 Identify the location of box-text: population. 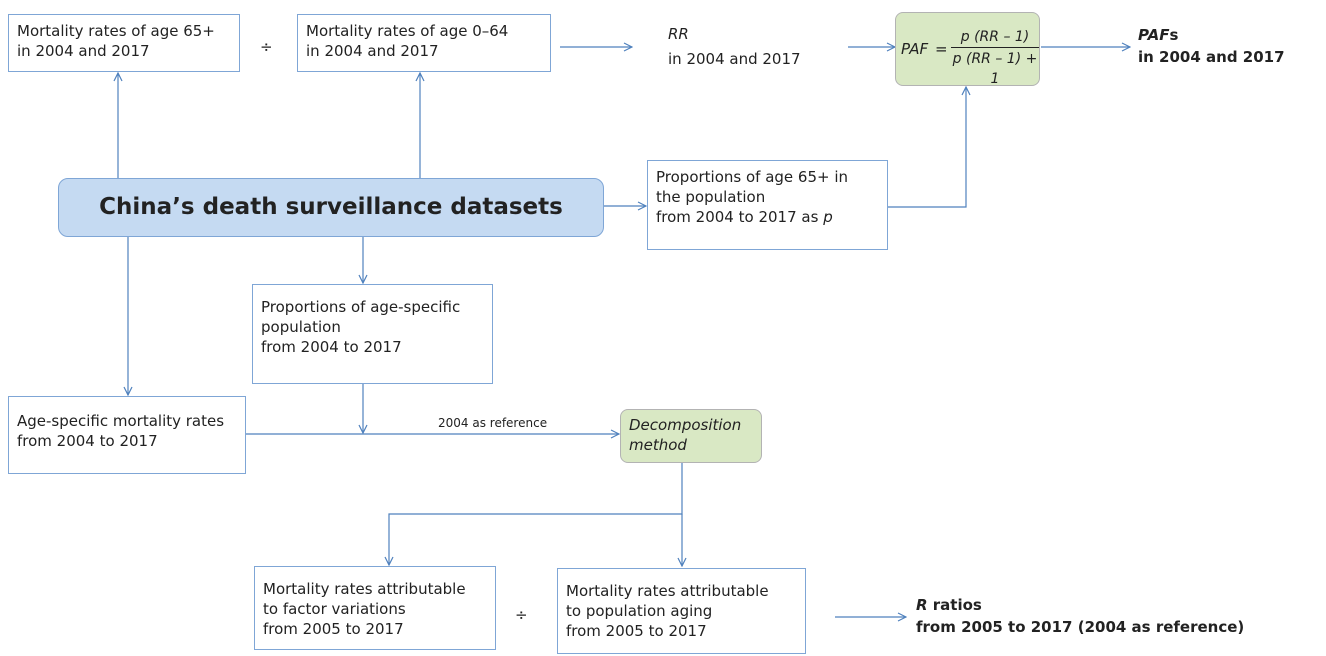
(301, 327).